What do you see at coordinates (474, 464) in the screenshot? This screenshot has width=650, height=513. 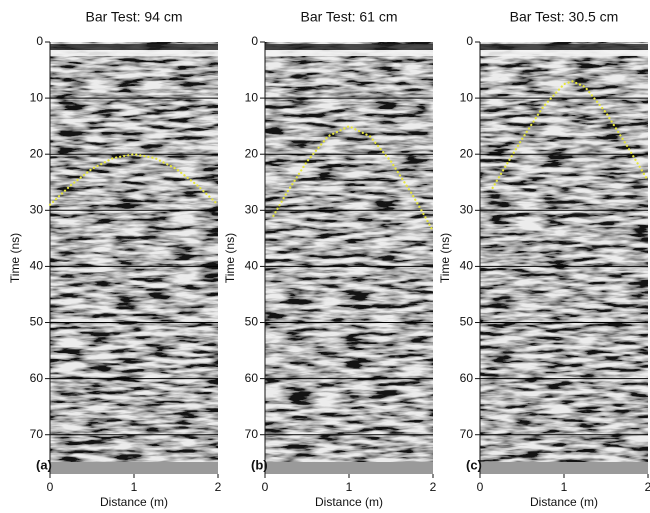 I see `panel-label: (c)` at bounding box center [474, 464].